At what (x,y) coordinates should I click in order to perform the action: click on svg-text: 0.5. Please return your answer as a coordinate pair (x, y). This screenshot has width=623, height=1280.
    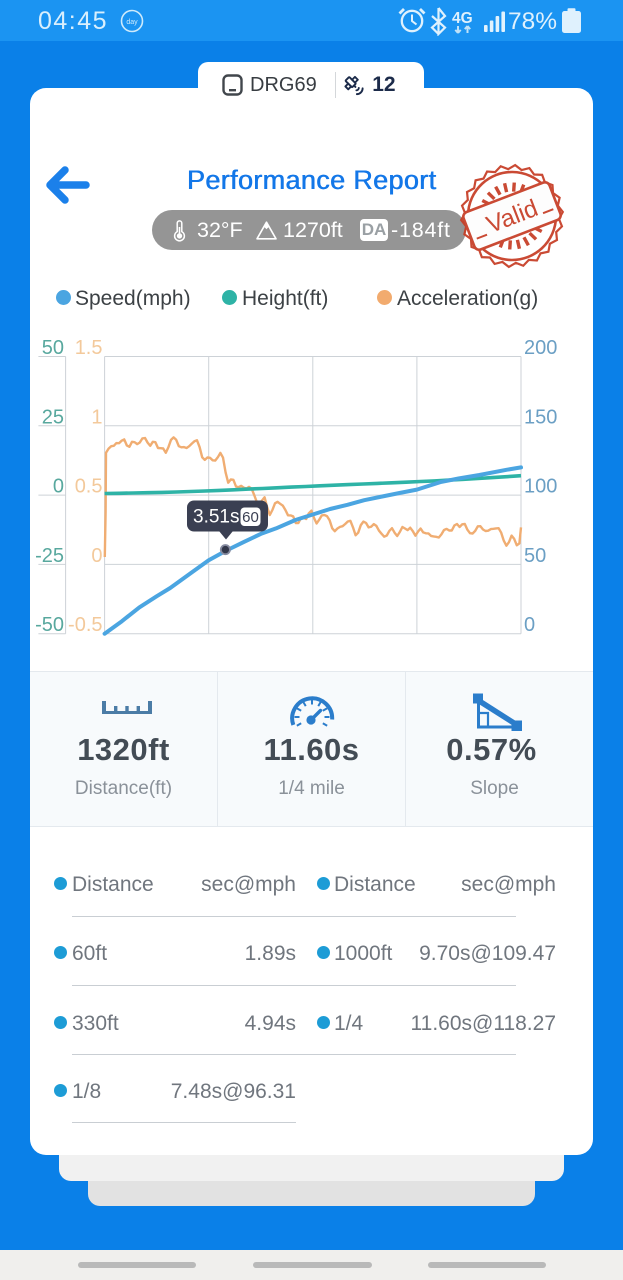
    Looking at the image, I should click on (89, 487).